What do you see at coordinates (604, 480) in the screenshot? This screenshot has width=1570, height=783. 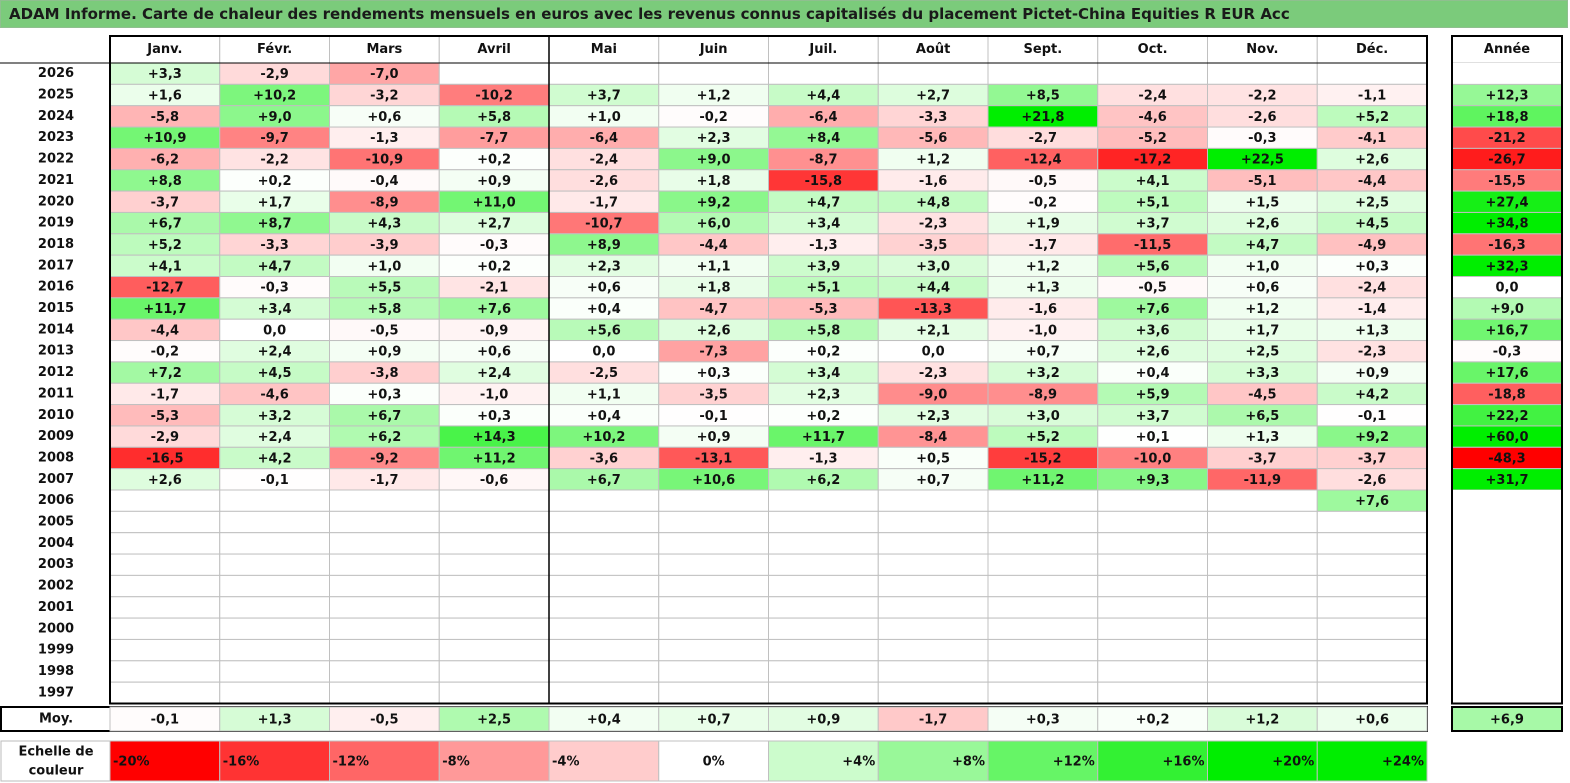 I see `cell-value: +6,7` at bounding box center [604, 480].